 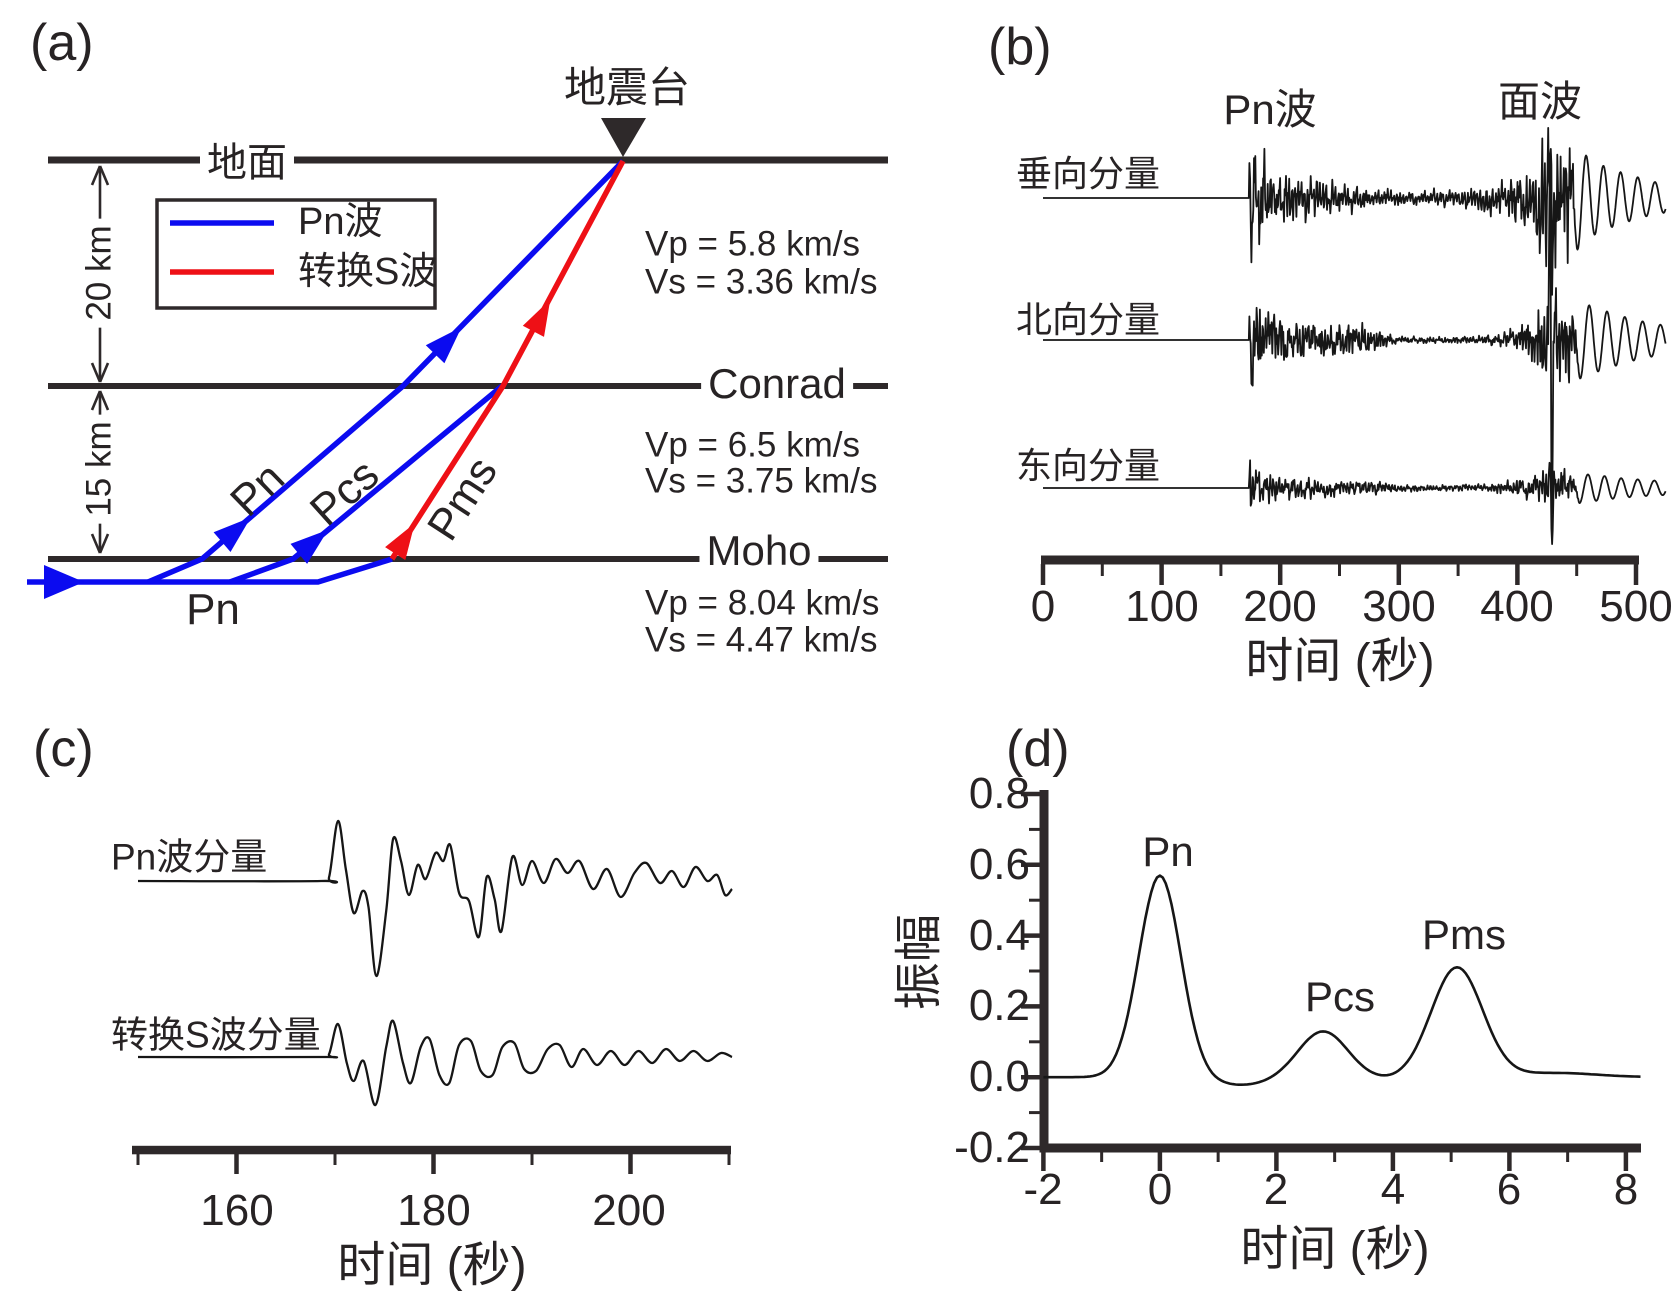 I want to click on station-label: 地震台, so click(x=627, y=87).